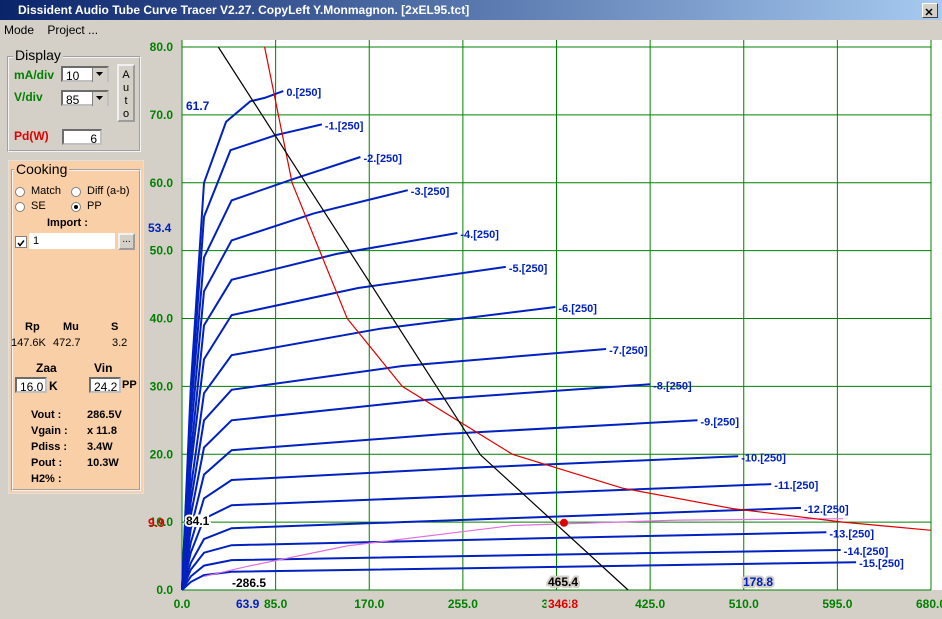 The image size is (942, 619). What do you see at coordinates (72, 241) in the screenshot?
I see `import-item: 1` at bounding box center [72, 241].